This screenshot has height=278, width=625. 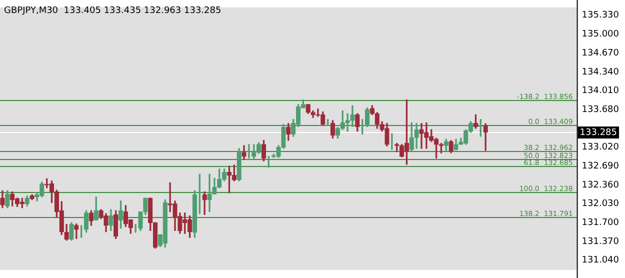 What do you see at coordinates (601, 15) in the screenshot?
I see `y-tick-label: 135.330` at bounding box center [601, 15].